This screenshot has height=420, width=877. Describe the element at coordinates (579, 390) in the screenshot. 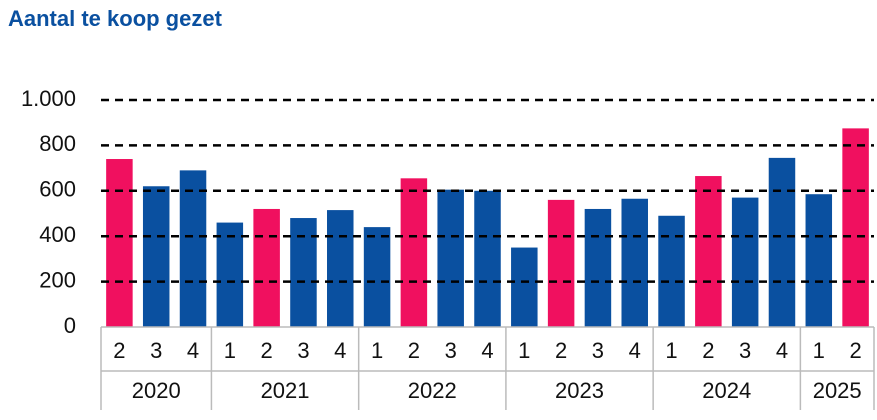

I see `group-label: 2023` at that location.